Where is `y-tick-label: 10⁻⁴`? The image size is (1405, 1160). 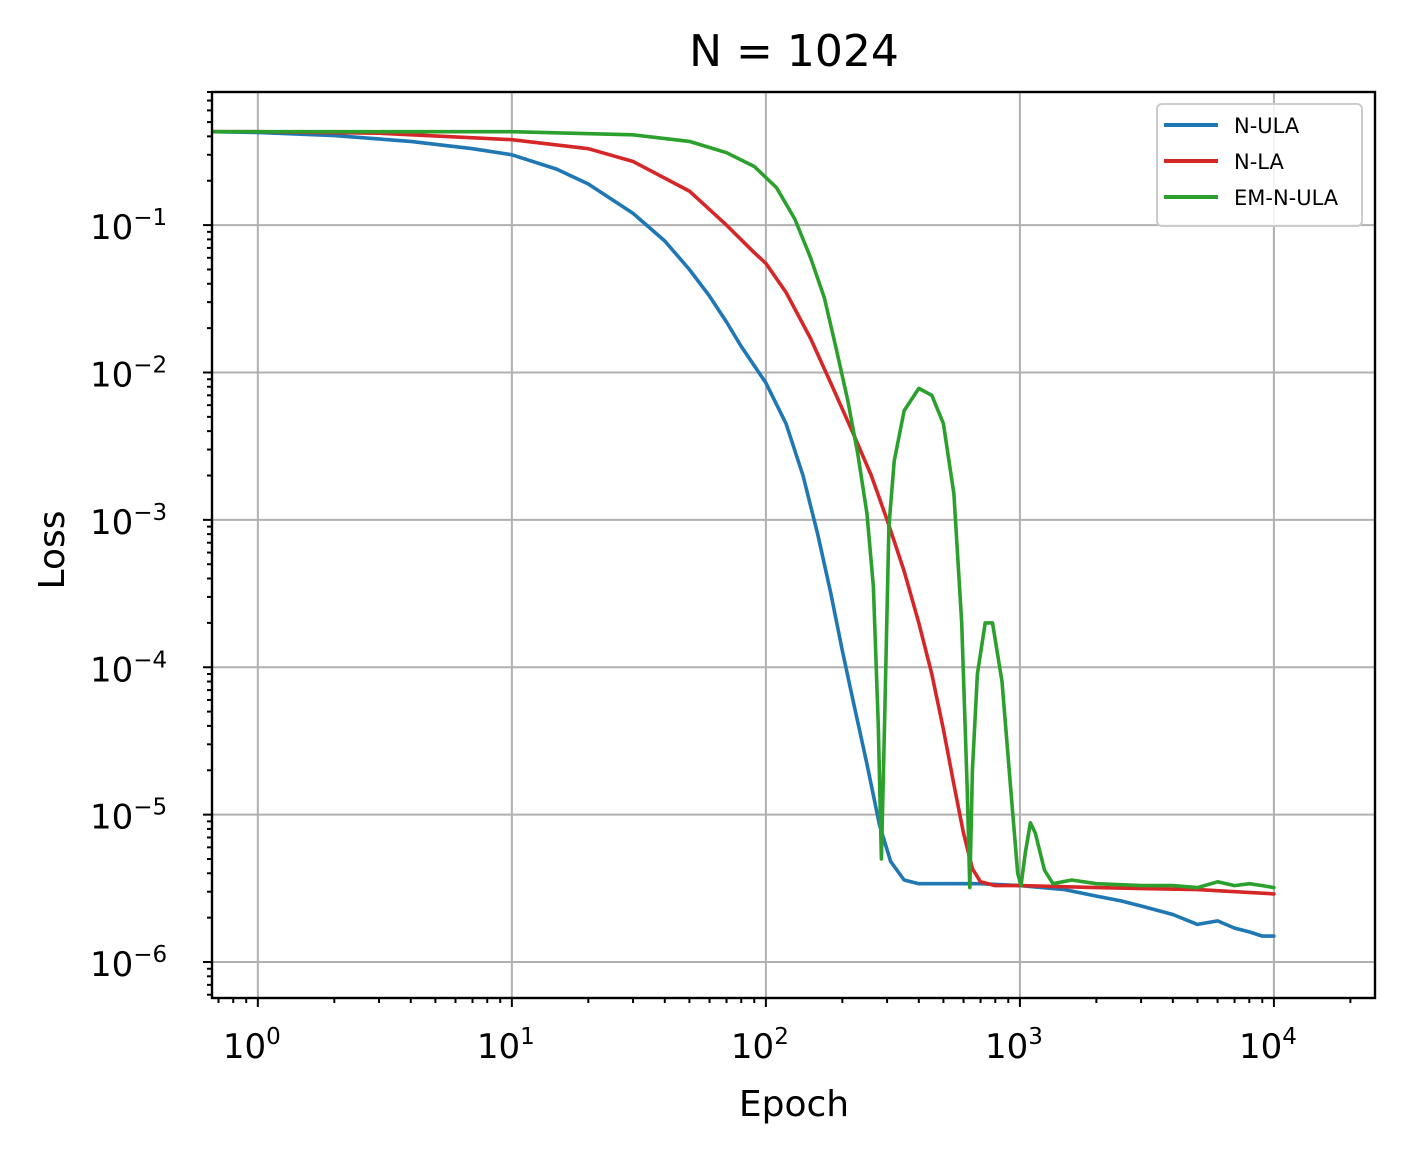
y-tick-label: 10⁻⁴ is located at coordinates (128, 668).